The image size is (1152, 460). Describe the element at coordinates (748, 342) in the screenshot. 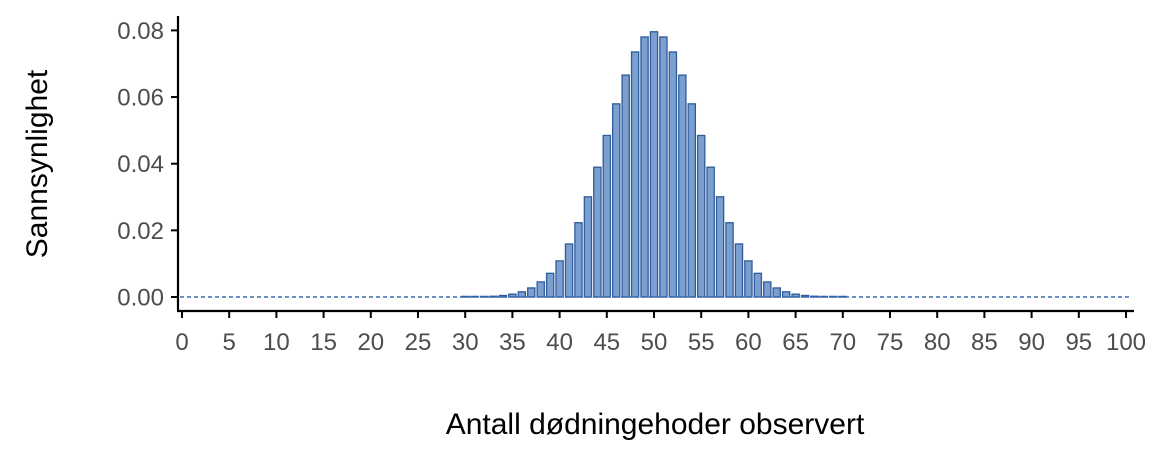

I see `x-tick-label: 60` at that location.